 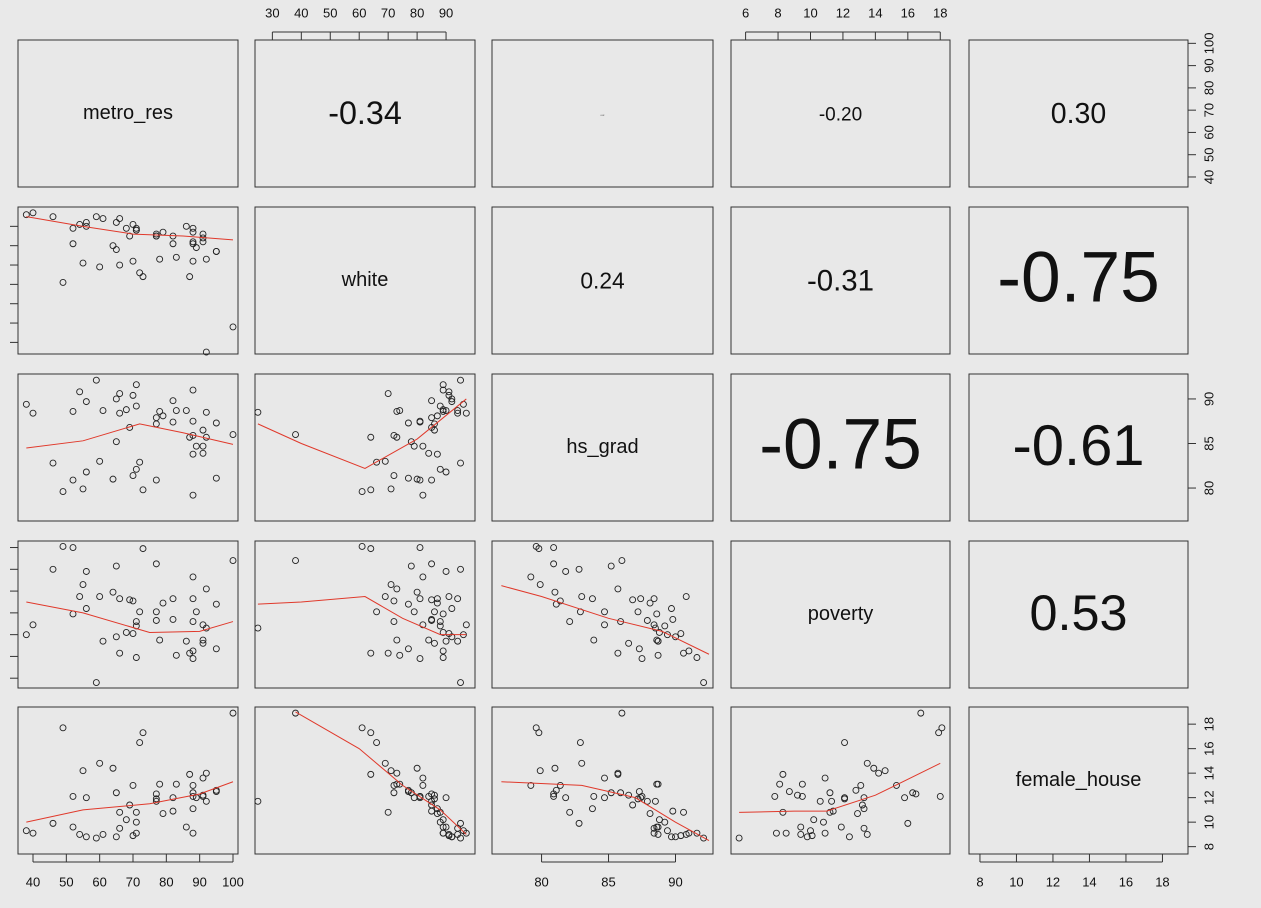 What do you see at coordinates (33, 881) in the screenshot?
I see `x-tick-label: 40` at bounding box center [33, 881].